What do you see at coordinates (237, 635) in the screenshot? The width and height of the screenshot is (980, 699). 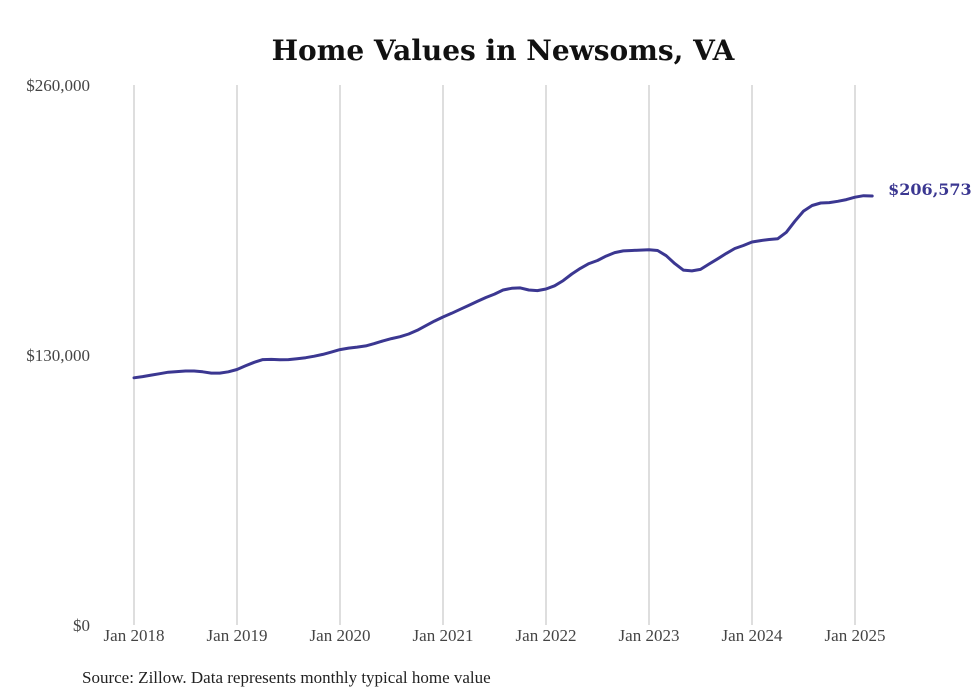 I see `x-tick-label: Jan 2019` at bounding box center [237, 635].